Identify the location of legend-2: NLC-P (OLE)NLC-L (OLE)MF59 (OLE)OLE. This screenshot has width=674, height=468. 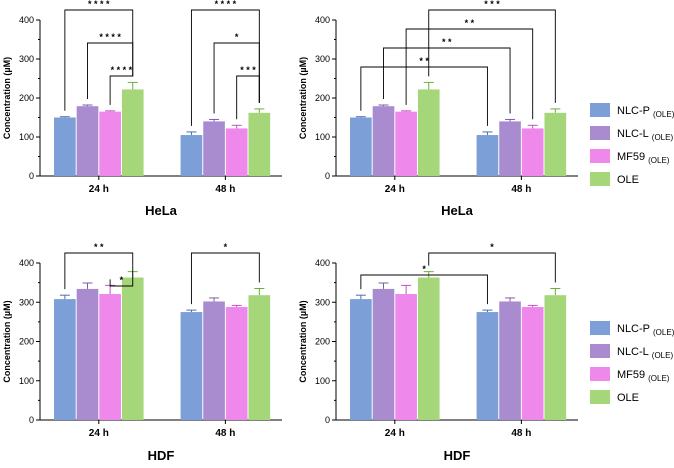
(632, 362).